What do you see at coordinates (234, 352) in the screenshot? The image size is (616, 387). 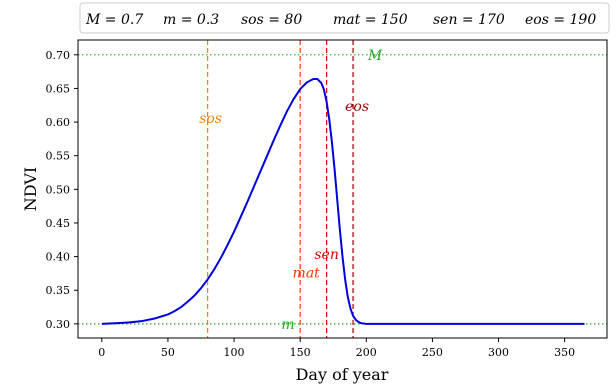 I see `x-tick-label-100: 100` at bounding box center [234, 352].